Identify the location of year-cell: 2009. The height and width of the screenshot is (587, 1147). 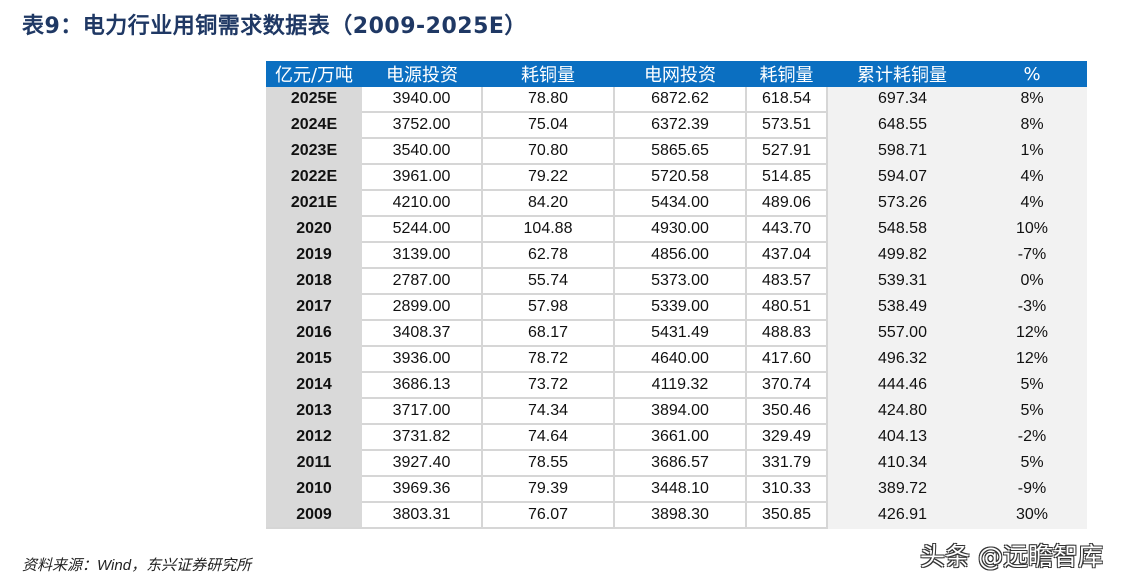
(314, 515).